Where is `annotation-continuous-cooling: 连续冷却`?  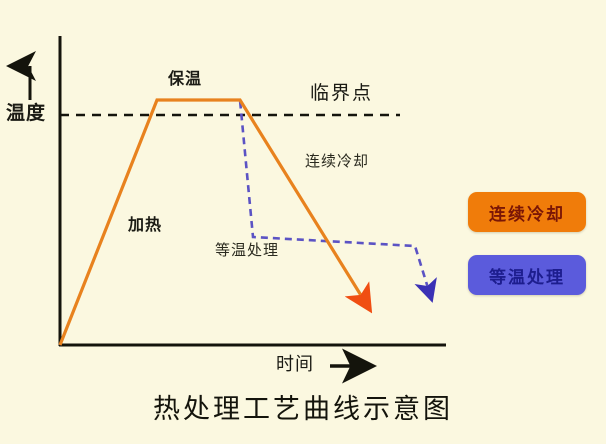 annotation-continuous-cooling: 连续冷却 is located at coordinates (337, 162).